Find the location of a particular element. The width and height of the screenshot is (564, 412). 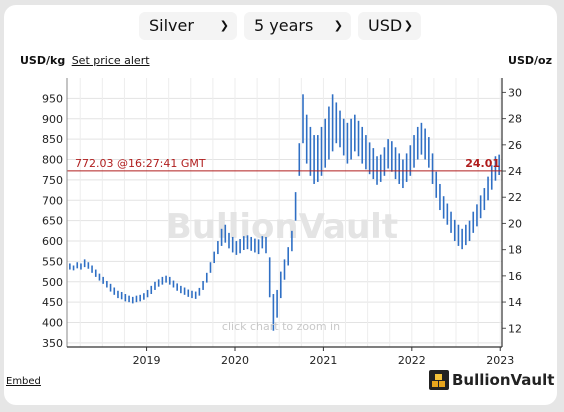

zoom-hint-text: click chart to zoom in is located at coordinates (281, 326).